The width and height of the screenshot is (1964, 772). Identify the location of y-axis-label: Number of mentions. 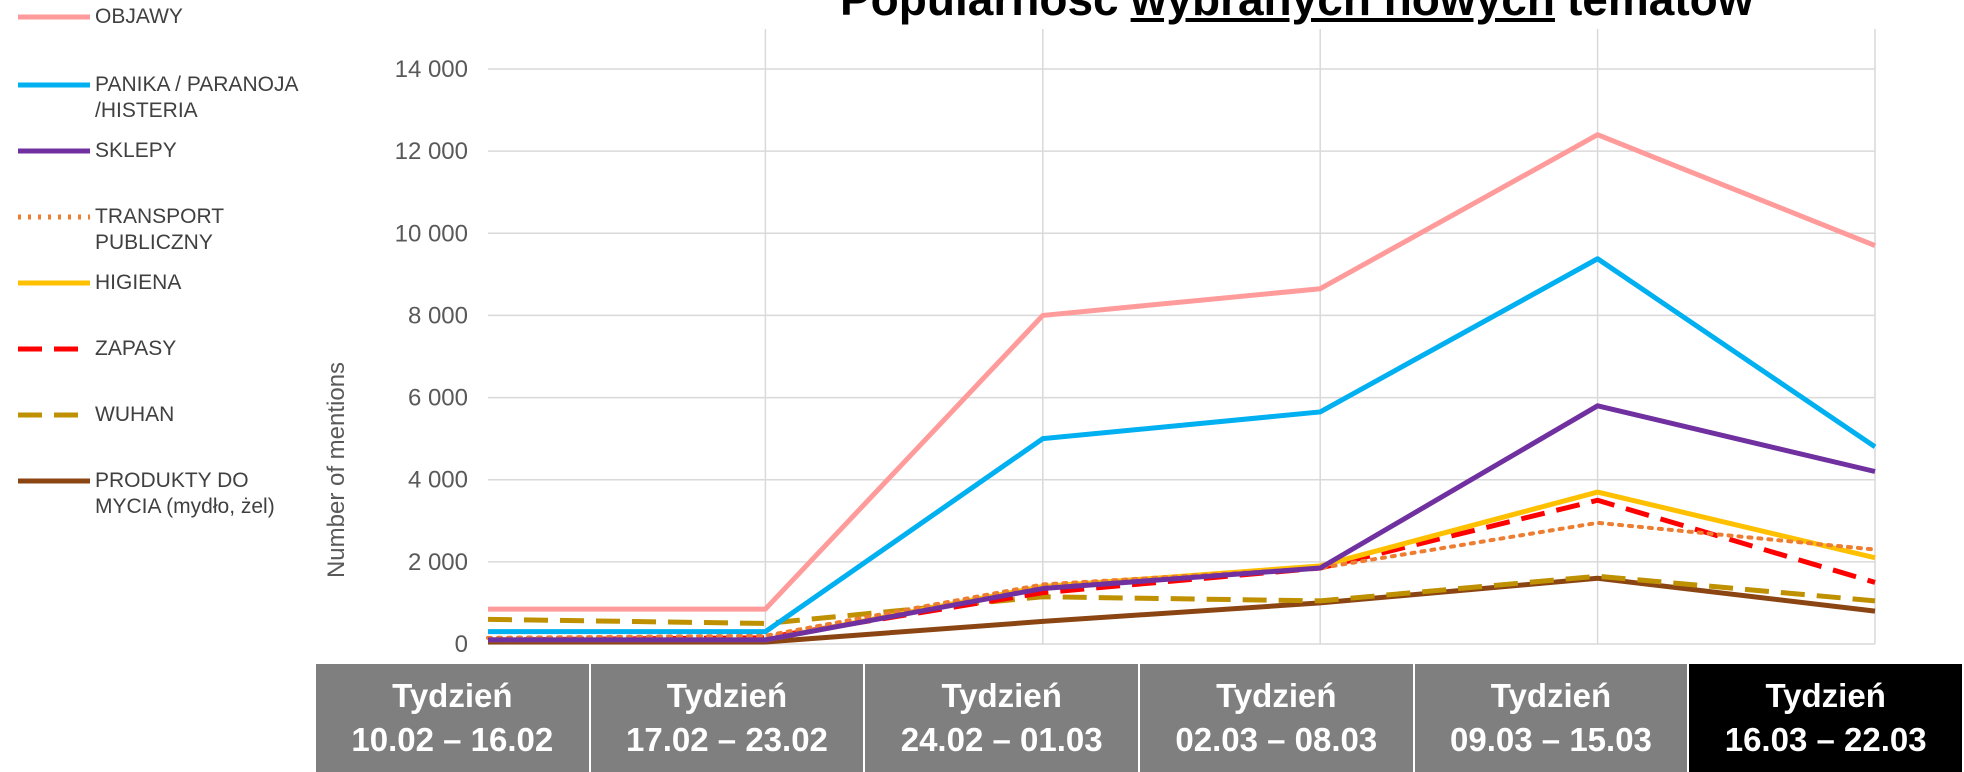
(336, 470).